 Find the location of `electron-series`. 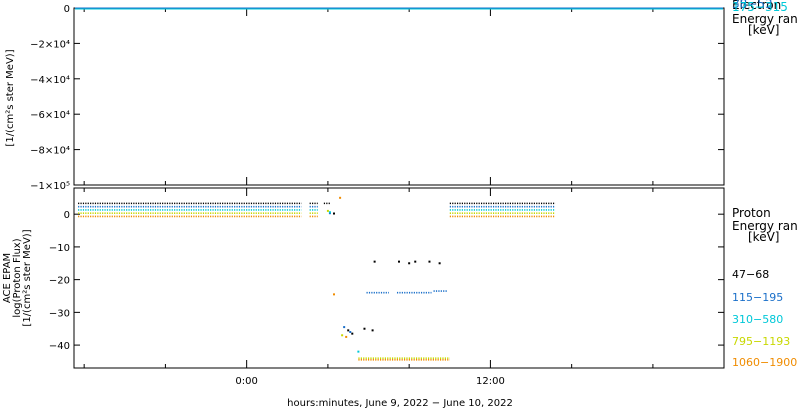

electron-series is located at coordinates (399, 8).